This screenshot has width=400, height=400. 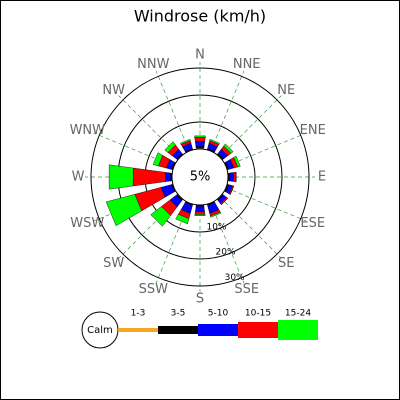 I want to click on direction-label: E, so click(x=322, y=177).